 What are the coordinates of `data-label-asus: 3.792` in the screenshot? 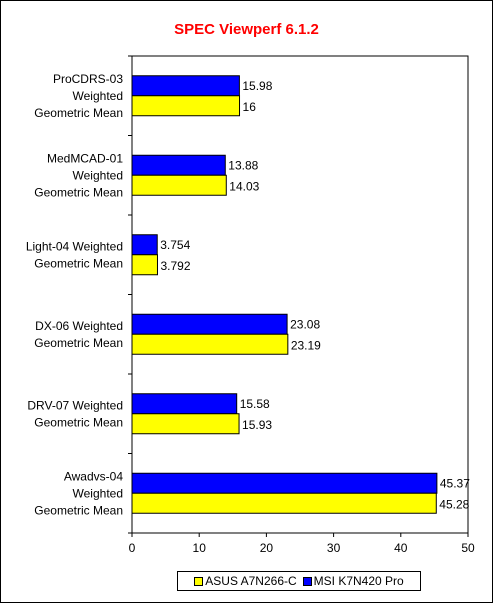 It's located at (175, 266).